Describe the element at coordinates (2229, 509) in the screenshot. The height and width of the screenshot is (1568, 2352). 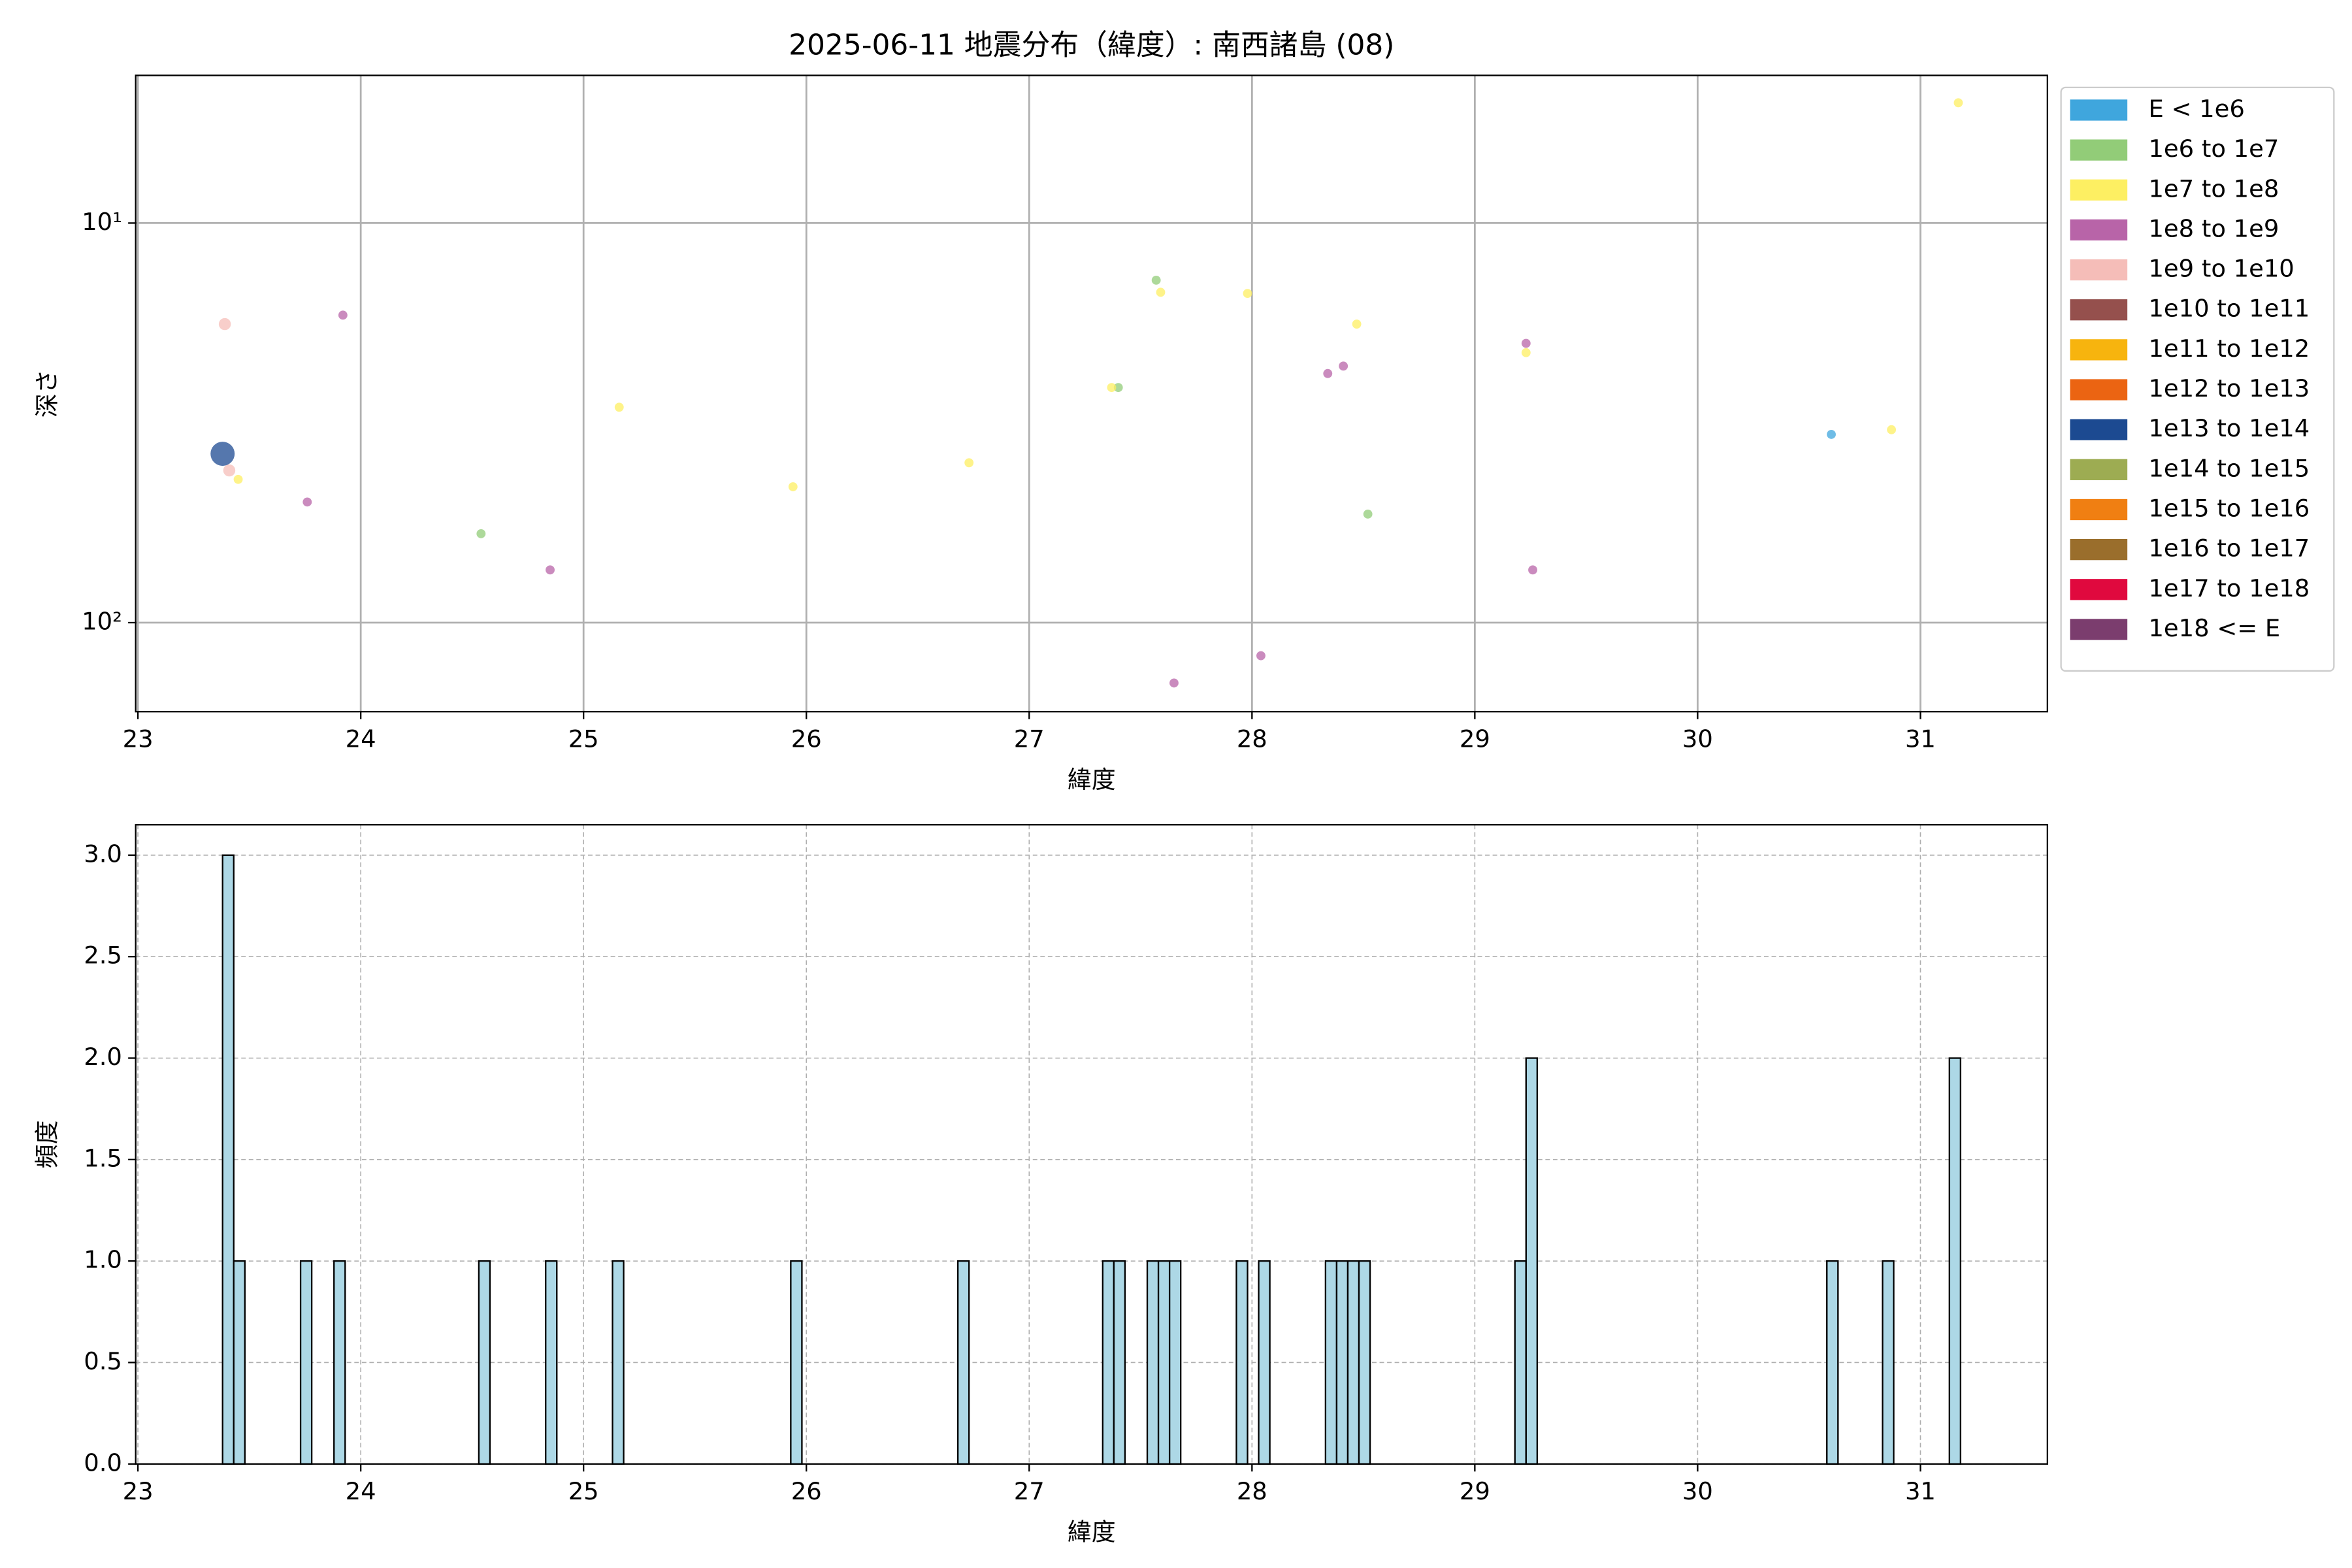
I see `legend-label: 1e15 to 1e16` at that location.